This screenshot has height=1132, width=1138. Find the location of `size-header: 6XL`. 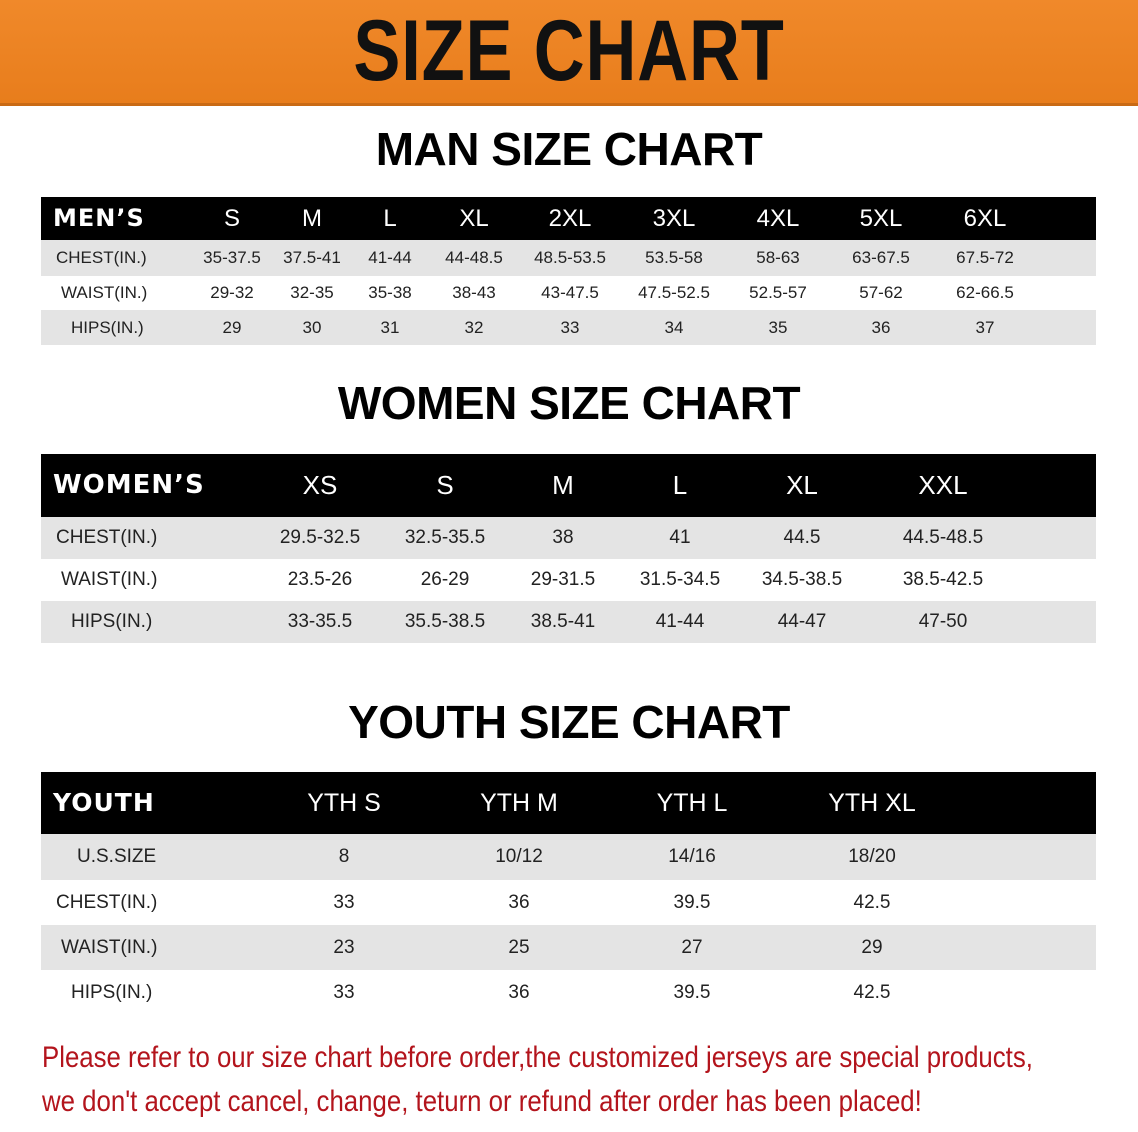

size-header: 6XL is located at coordinates (985, 218).